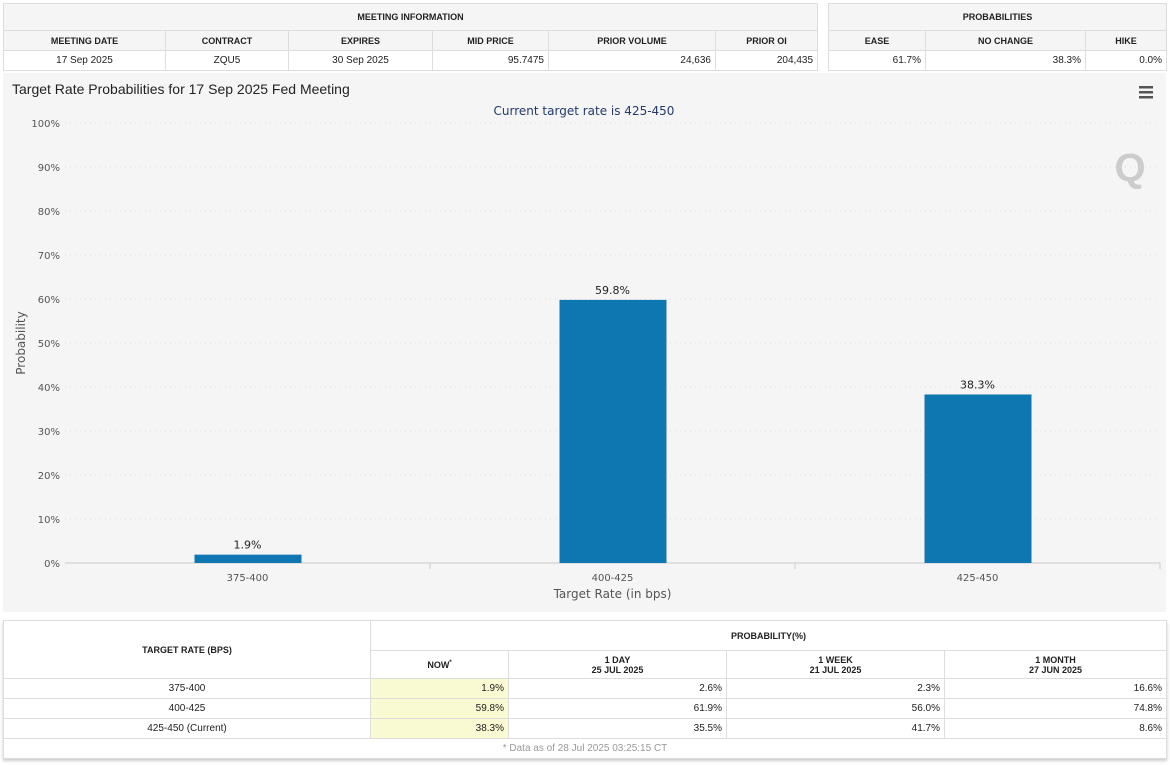 The image size is (1170, 765). I want to click on history-col-header: NOW*, so click(439, 664).